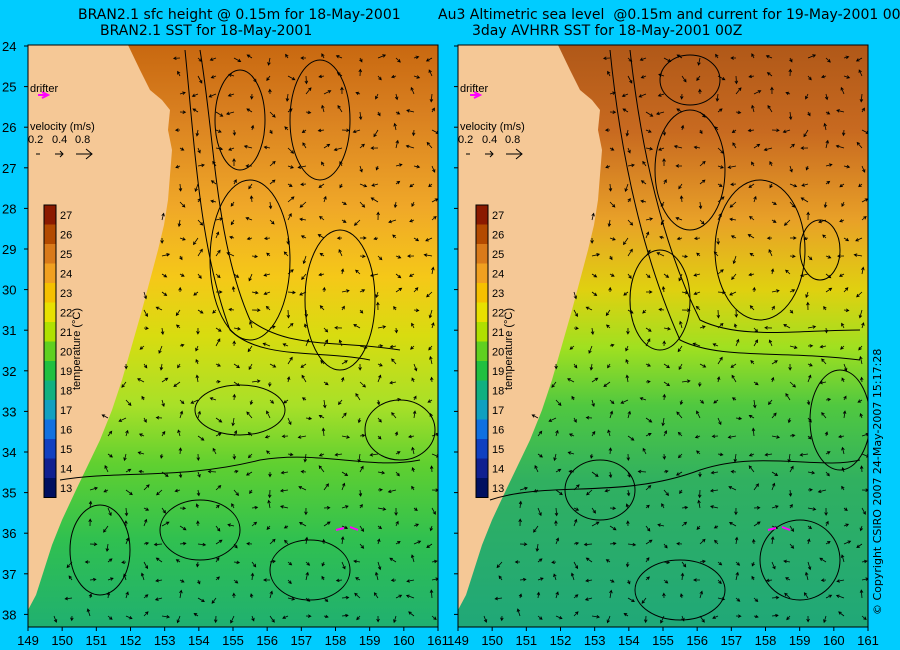 This screenshot has height=650, width=900. What do you see at coordinates (9, 87) in the screenshot?
I see `latitude-tick-label: 25` at bounding box center [9, 87].